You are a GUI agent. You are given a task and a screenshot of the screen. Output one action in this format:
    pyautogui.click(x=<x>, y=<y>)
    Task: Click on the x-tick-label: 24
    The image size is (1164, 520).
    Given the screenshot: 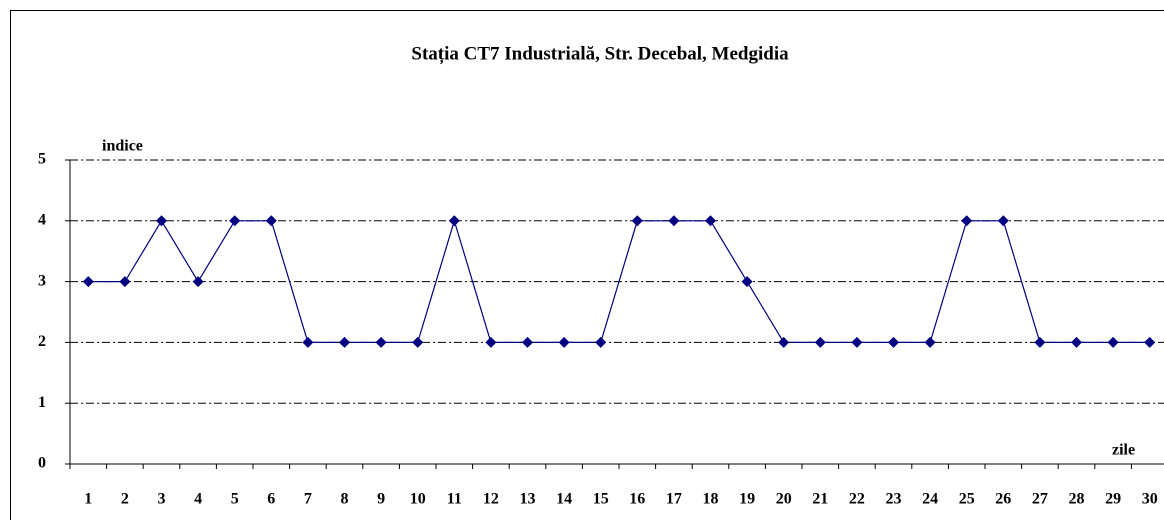 What is the action you would take?
    pyautogui.click(x=930, y=499)
    